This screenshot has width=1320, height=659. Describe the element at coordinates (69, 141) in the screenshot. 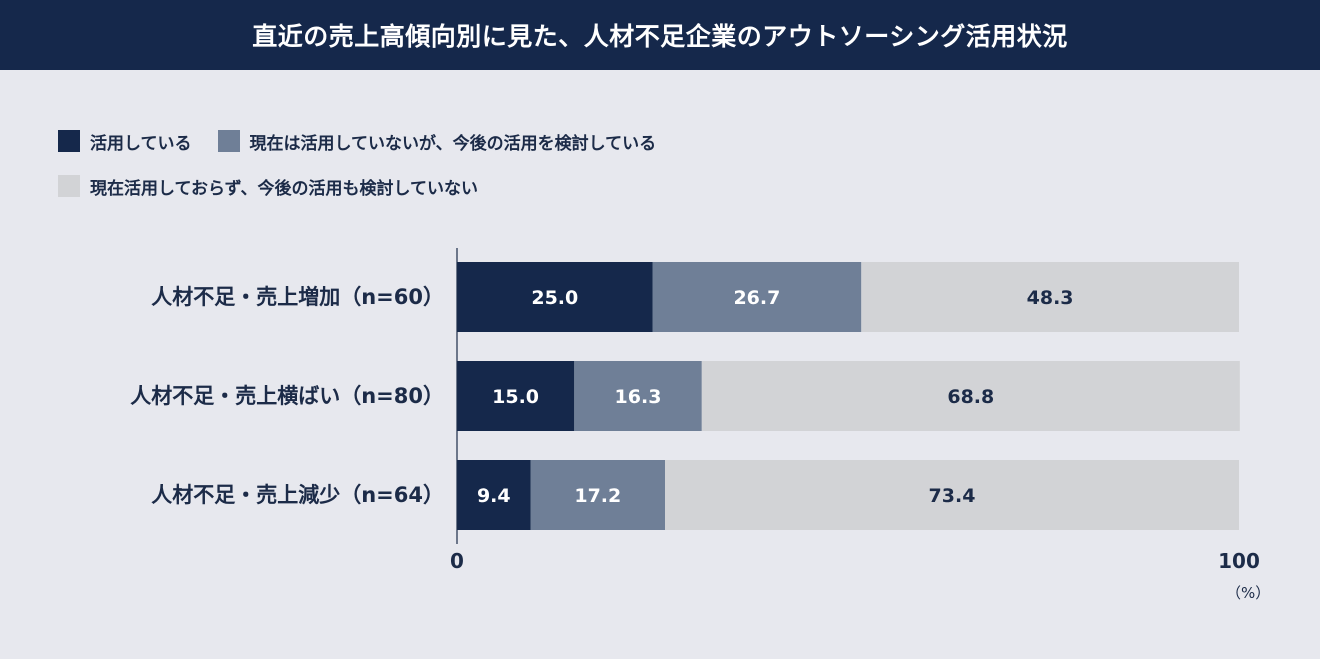

I see `legend-swatch-using` at that location.